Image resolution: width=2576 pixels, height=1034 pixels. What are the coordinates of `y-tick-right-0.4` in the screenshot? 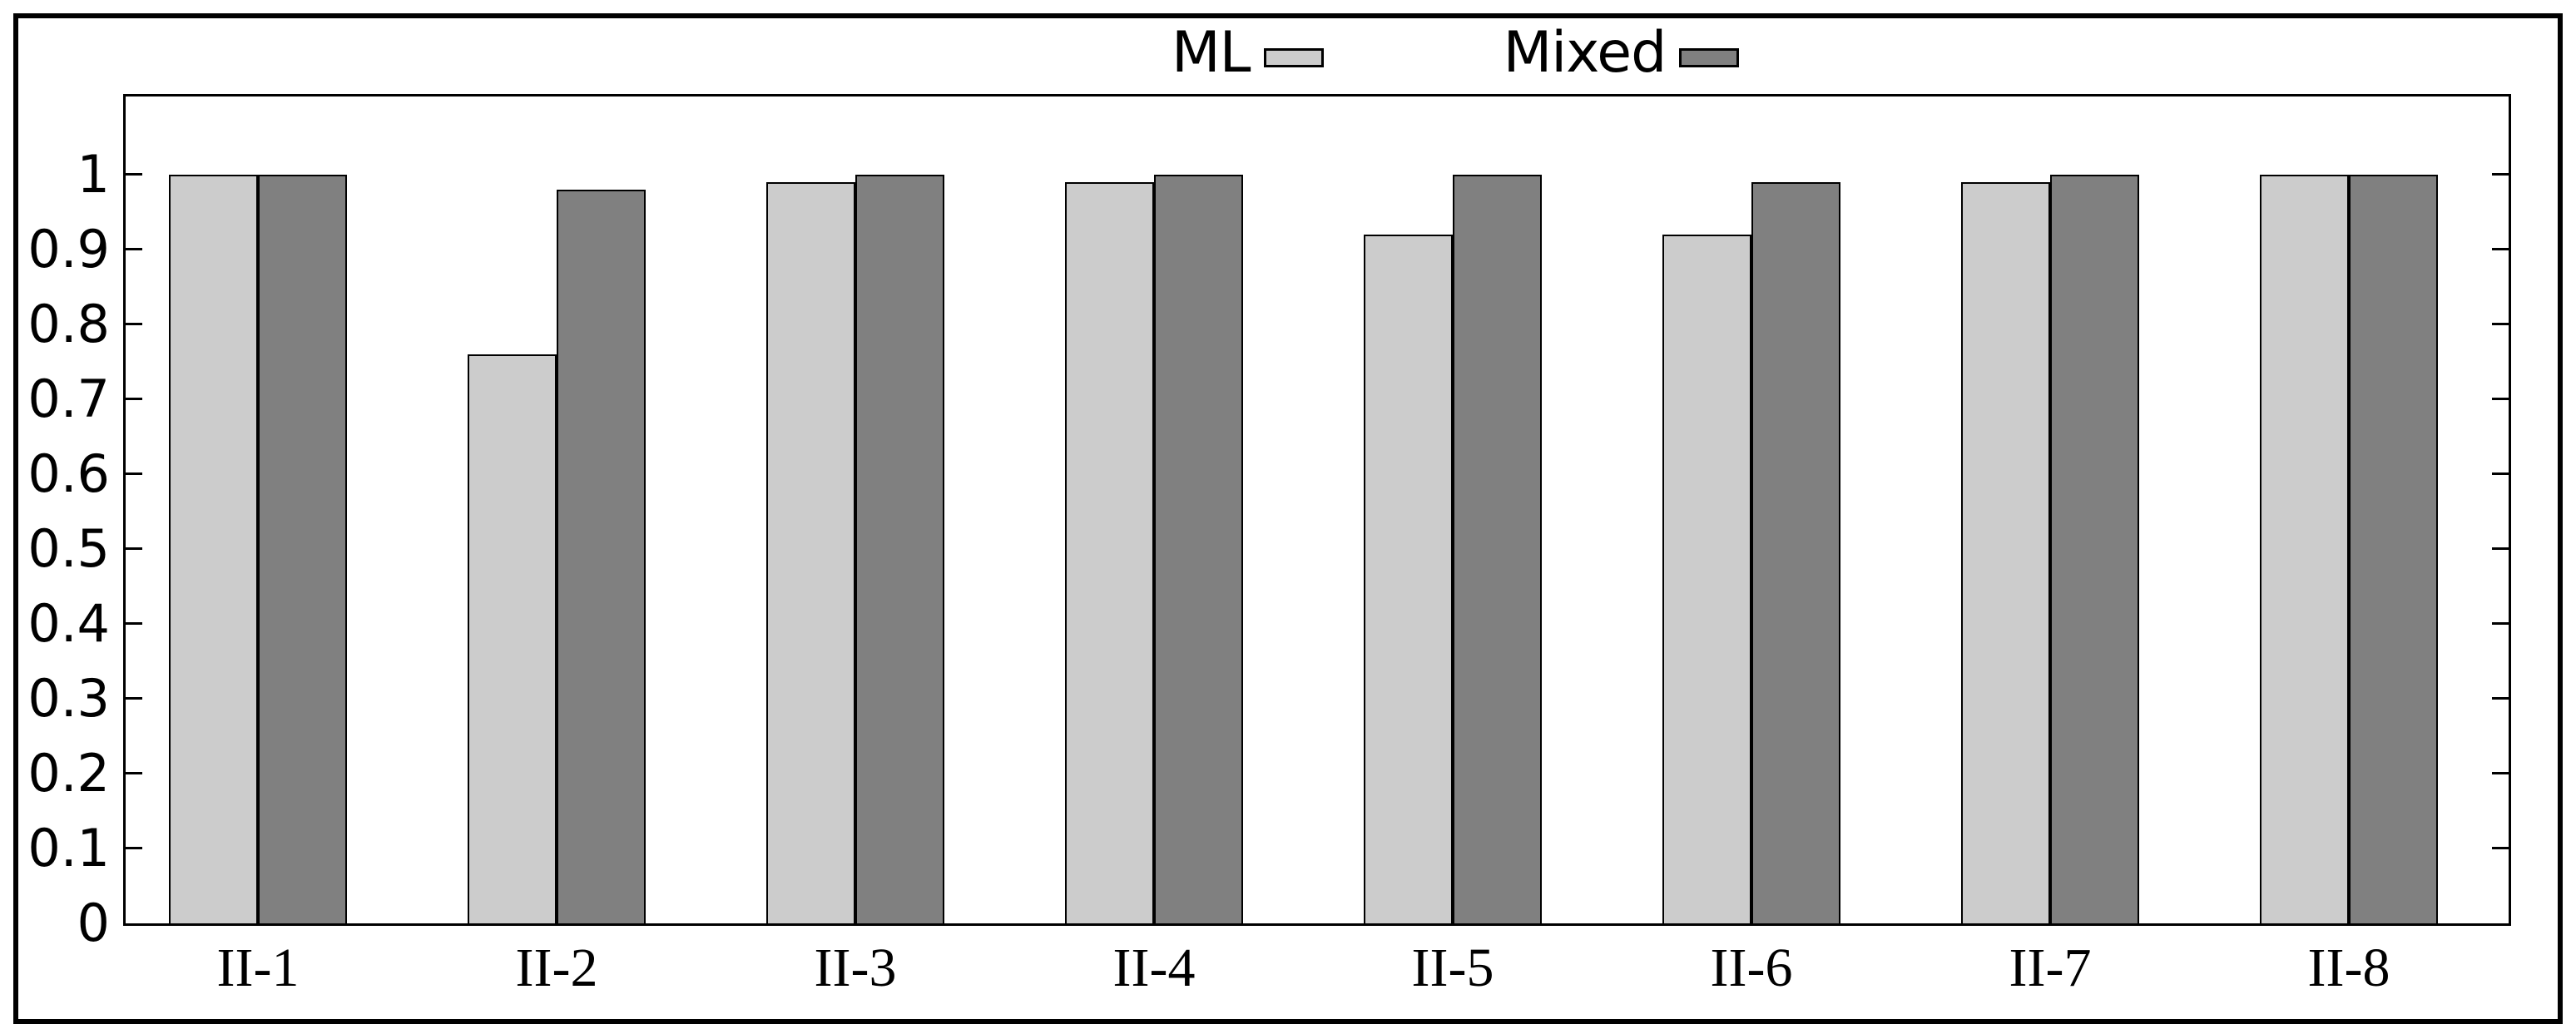 It's located at (2500, 624).